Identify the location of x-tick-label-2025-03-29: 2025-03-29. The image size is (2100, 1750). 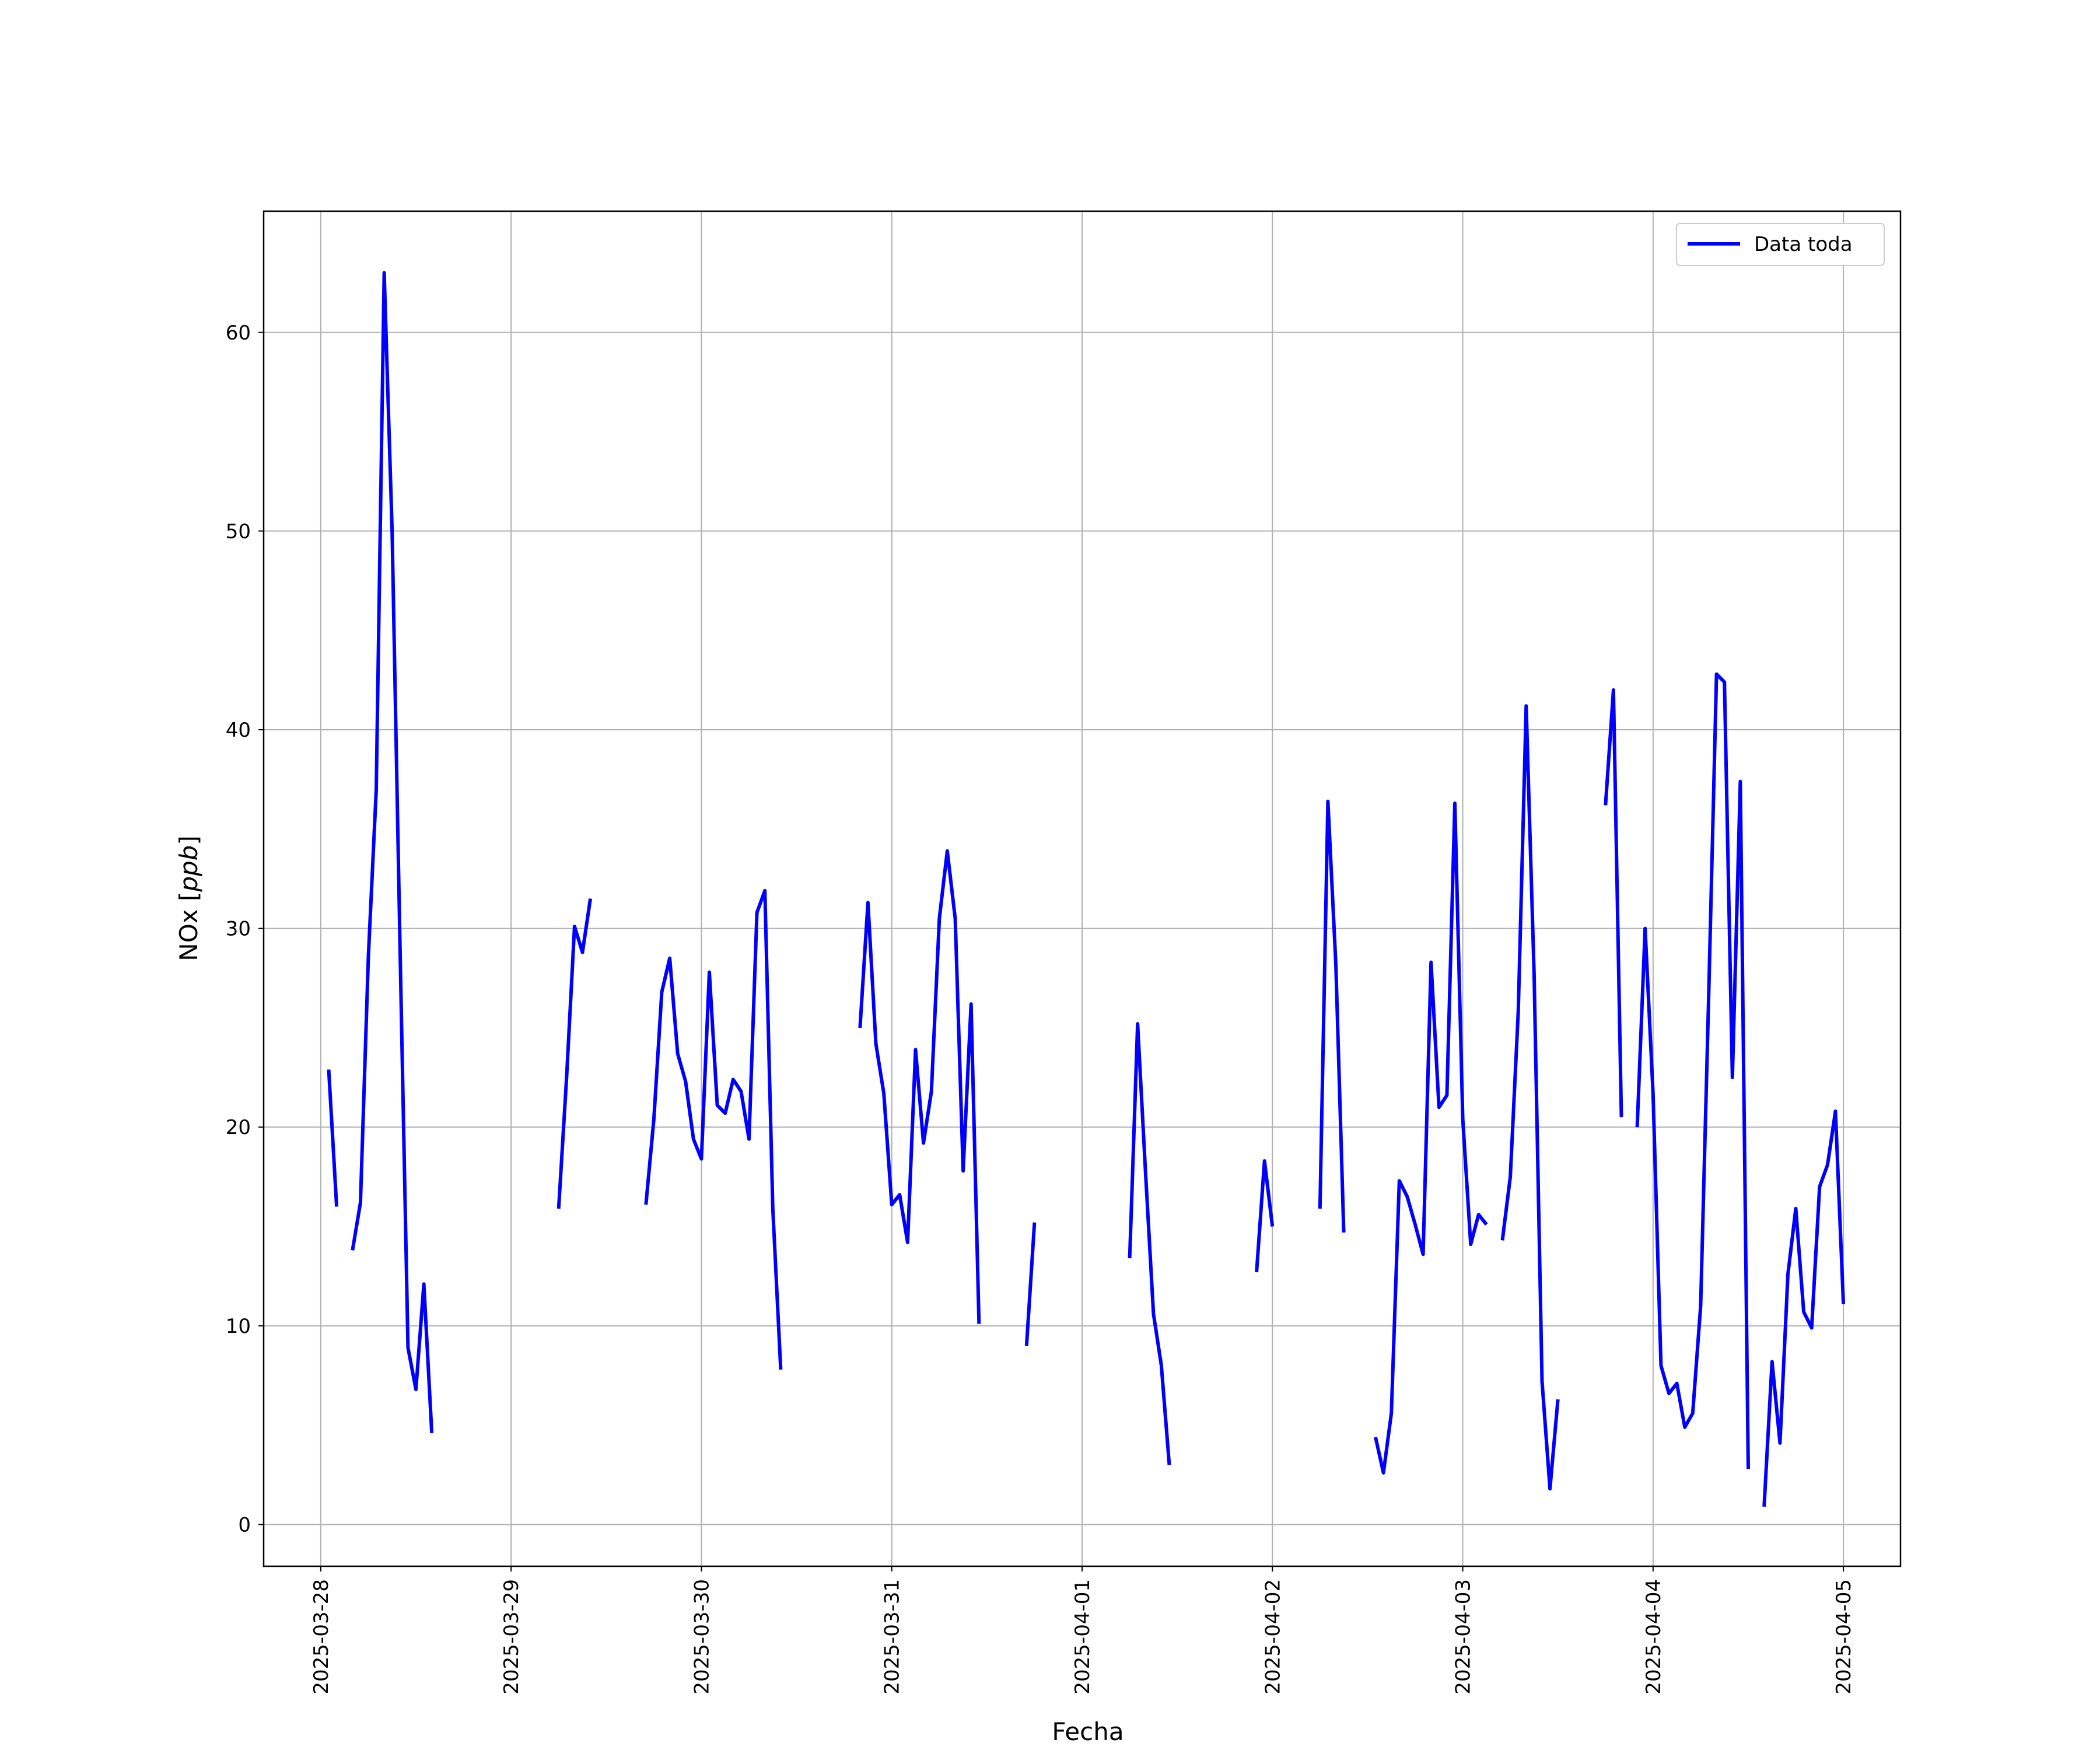
(511, 1637).